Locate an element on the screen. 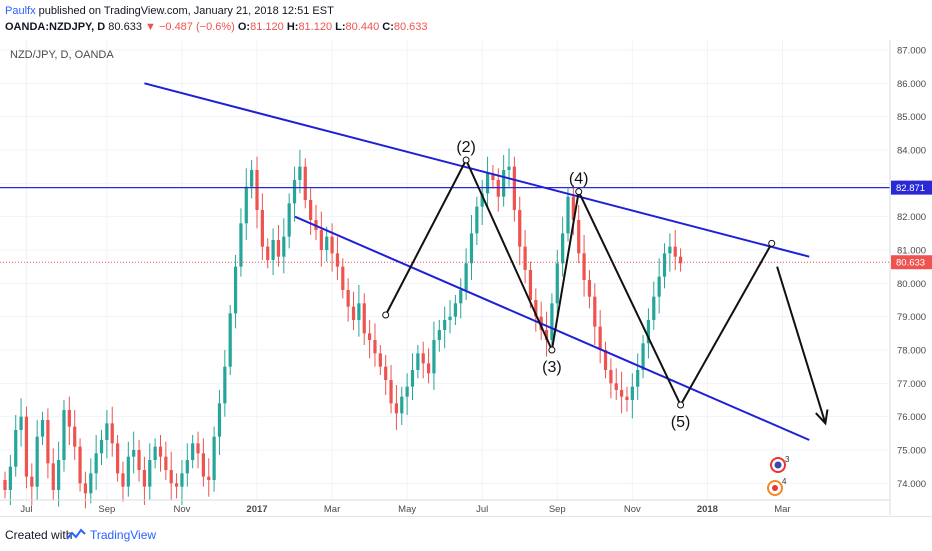 The image size is (932, 551). time-axis: Jul Sep Nov 2017 Mar May Jul Sep Nov 2018 Mar is located at coordinates (405, 509).